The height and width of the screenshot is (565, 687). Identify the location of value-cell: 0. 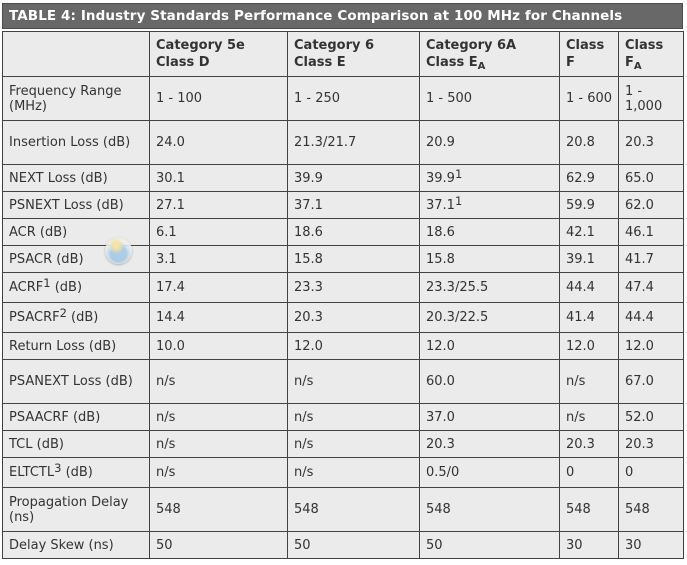
(589, 472).